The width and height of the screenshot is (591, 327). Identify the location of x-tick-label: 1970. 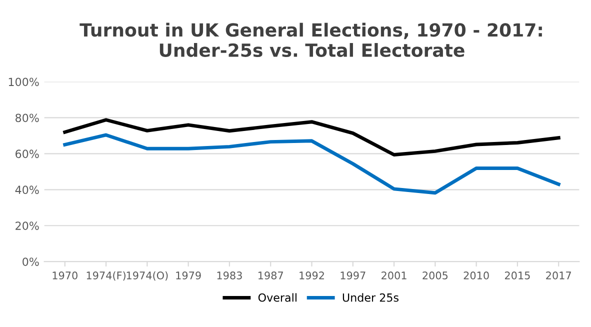
(65, 276).